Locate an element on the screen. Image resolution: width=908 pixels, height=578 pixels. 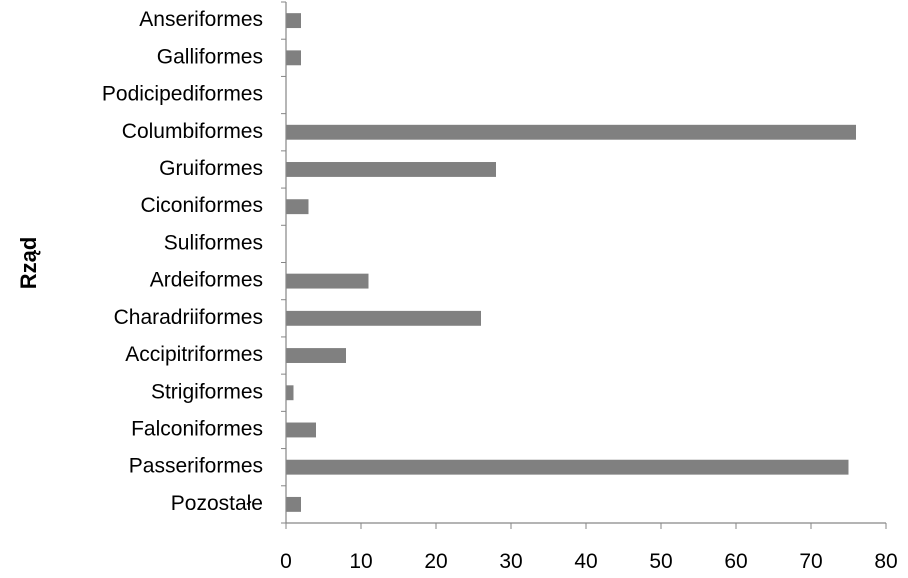
x-tick-label-30: 30 is located at coordinates (510, 561).